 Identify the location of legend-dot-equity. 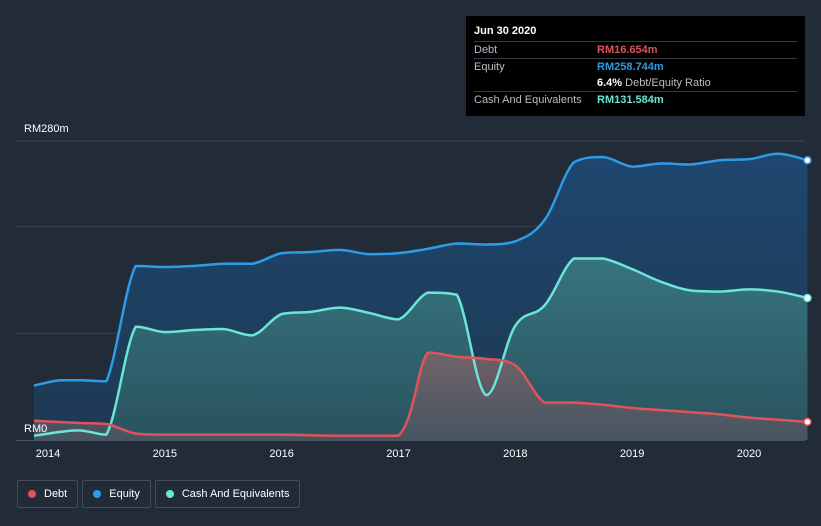
(97, 494).